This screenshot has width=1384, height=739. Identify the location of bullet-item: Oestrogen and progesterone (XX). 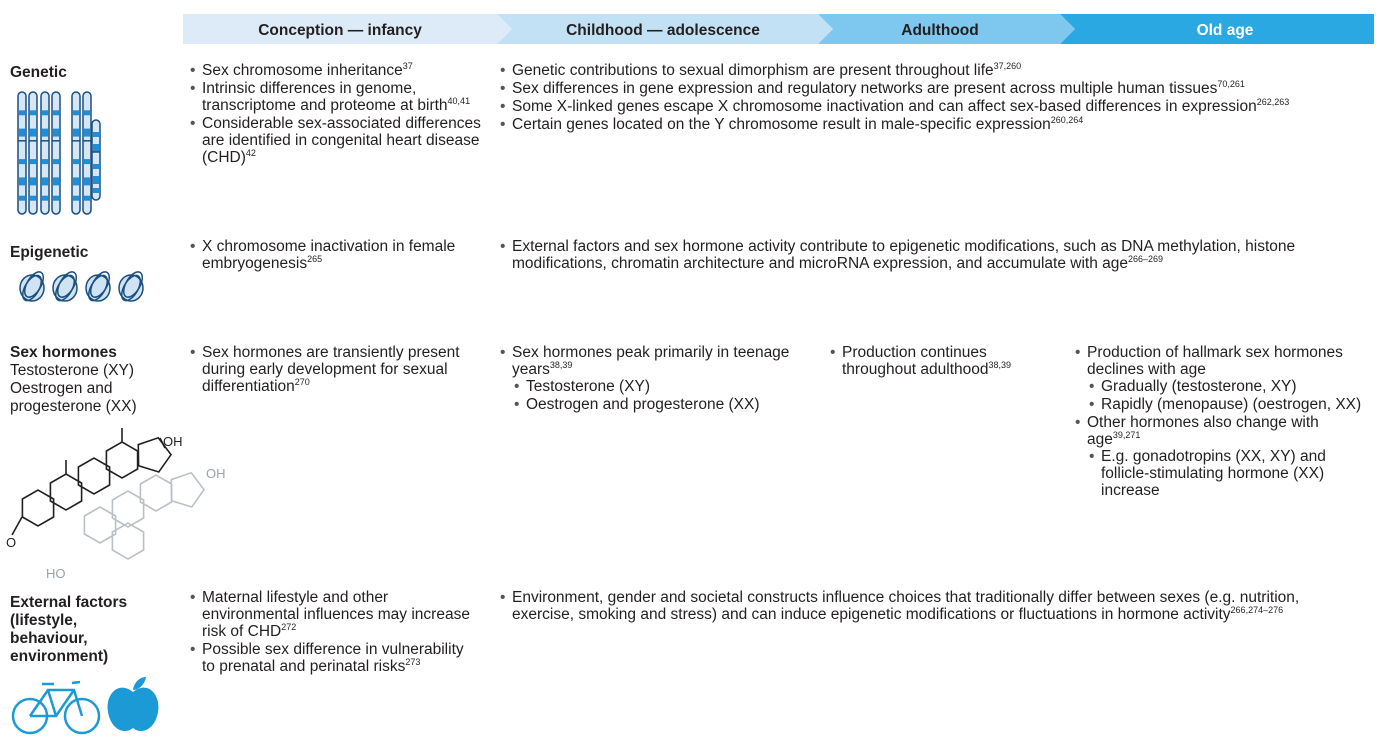
(672, 404).